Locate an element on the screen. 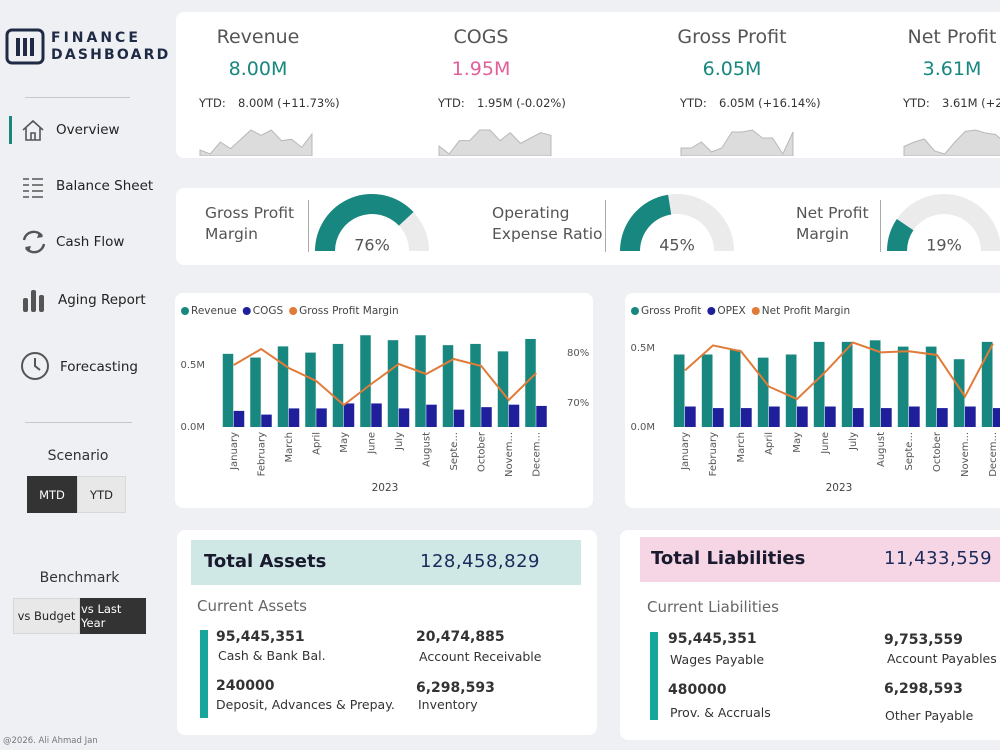 This screenshot has height=750, width=1000. item-label: Other Payable is located at coordinates (929, 715).